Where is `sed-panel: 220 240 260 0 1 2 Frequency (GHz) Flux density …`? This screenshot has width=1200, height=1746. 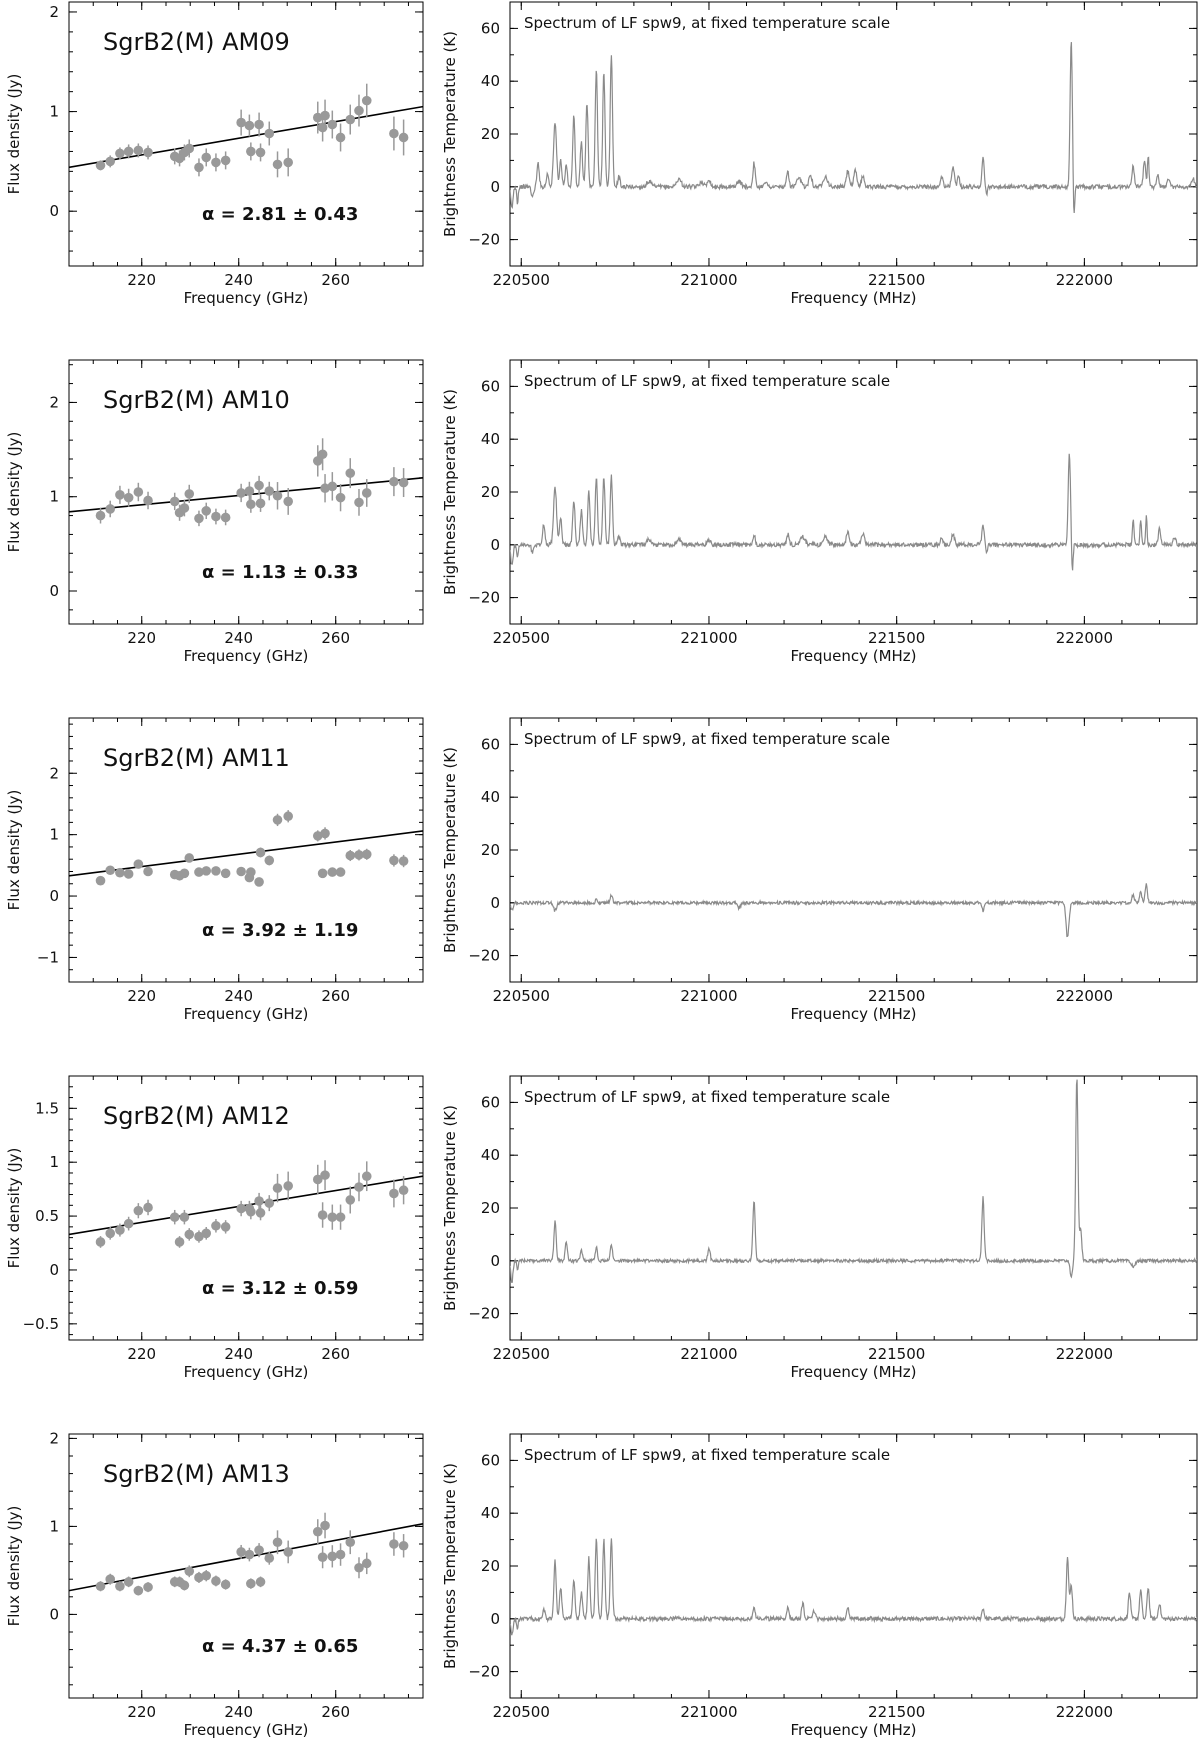 sed-panel: 220 240 260 0 1 2 Frequency (GHz) Flux density … is located at coordinates (214, 512).